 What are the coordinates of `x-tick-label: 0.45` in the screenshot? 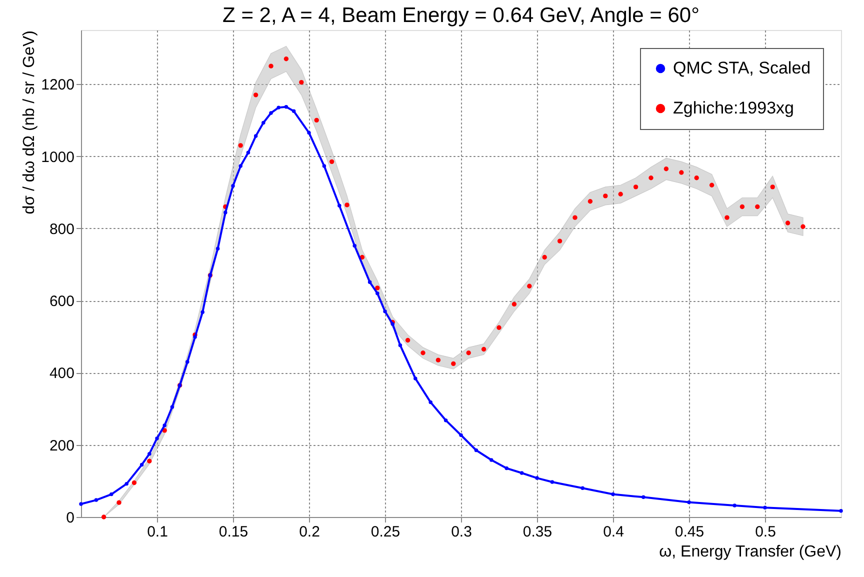 It's located at (689, 532).